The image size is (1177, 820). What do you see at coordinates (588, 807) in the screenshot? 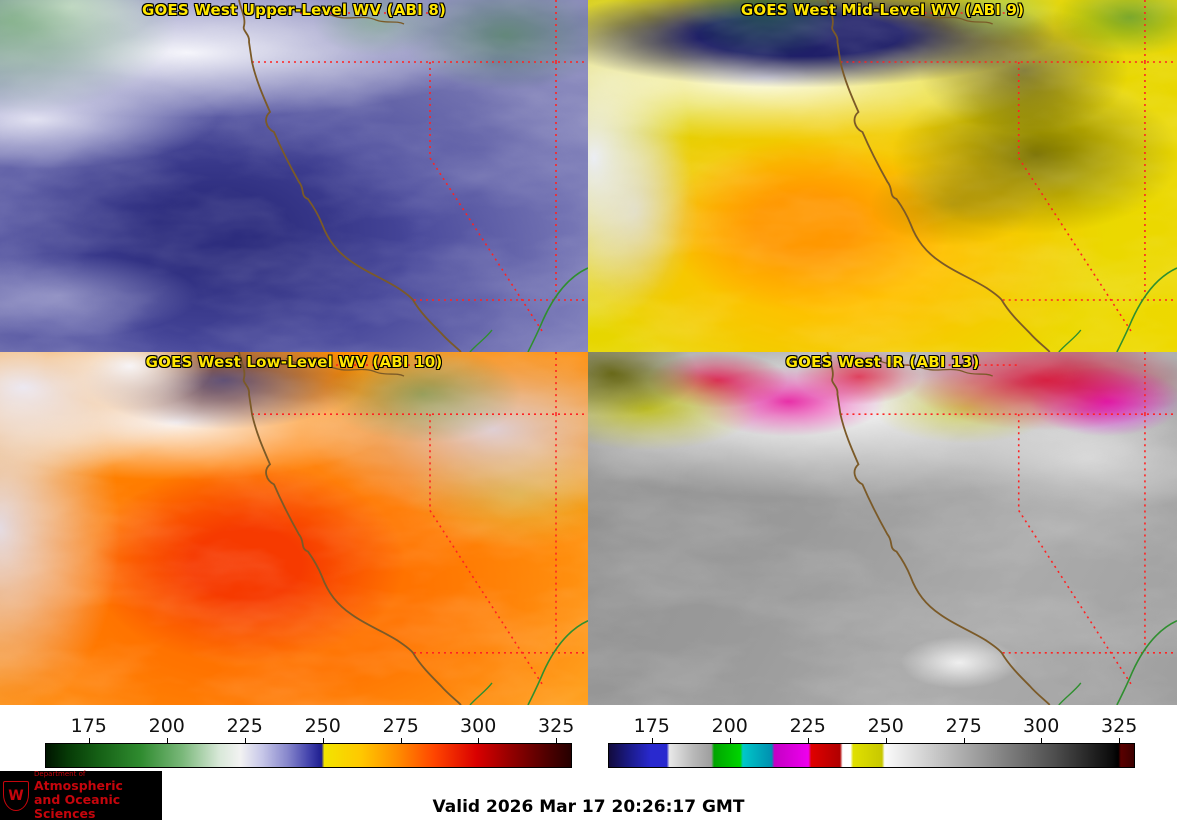
I see `valid-timestamp: Valid 2026 Mar 17 20:26:17 GMT` at bounding box center [588, 807].